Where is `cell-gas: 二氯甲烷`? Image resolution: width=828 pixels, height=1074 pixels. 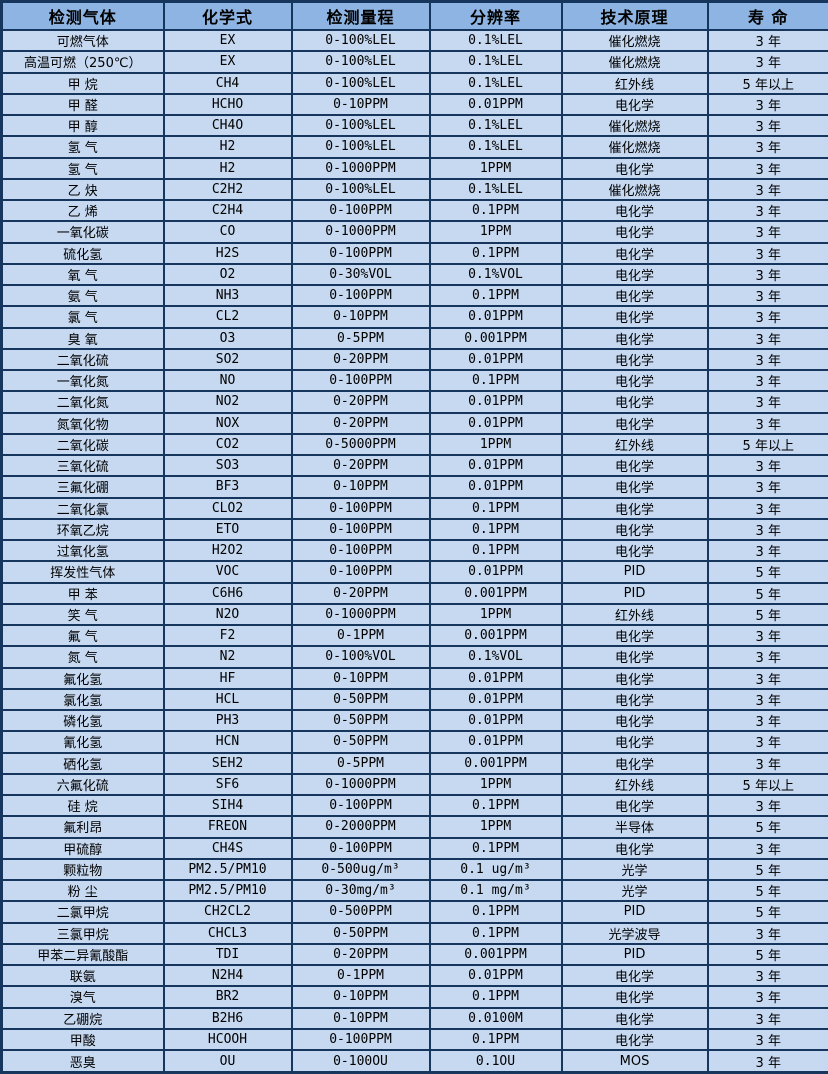 cell-gas: 二氯甲烷 is located at coordinates (82, 912).